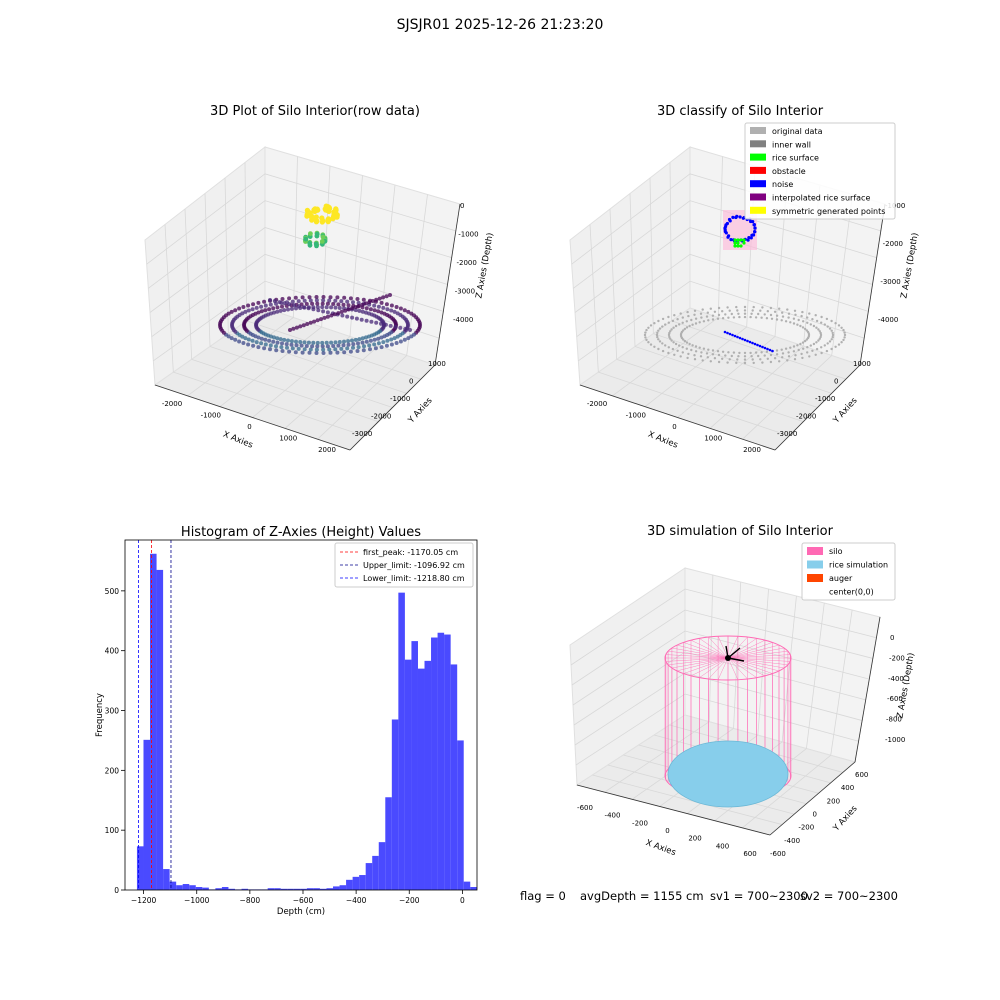 The height and width of the screenshot is (1000, 1000). I want to click on x-tick-label: 2000, so click(752, 450).